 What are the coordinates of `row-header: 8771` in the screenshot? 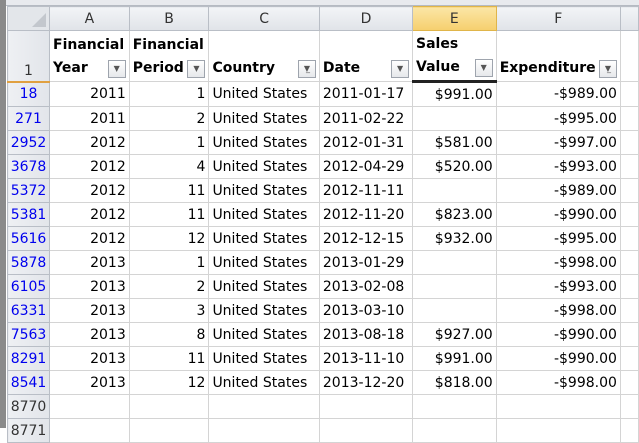 It's located at (28, 430).